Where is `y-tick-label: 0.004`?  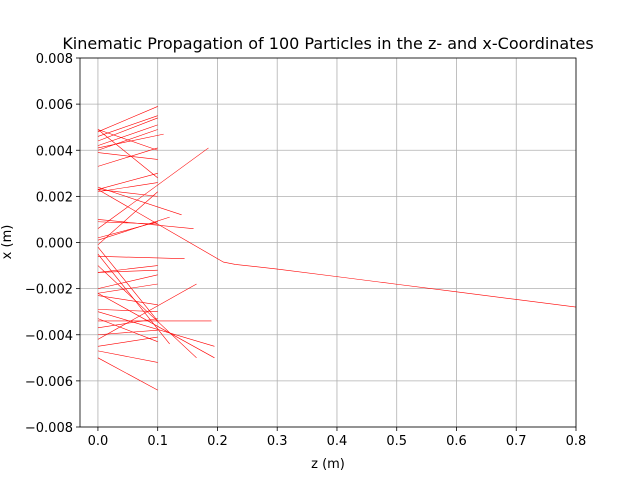
y-tick-label: 0.004 is located at coordinates (54, 151).